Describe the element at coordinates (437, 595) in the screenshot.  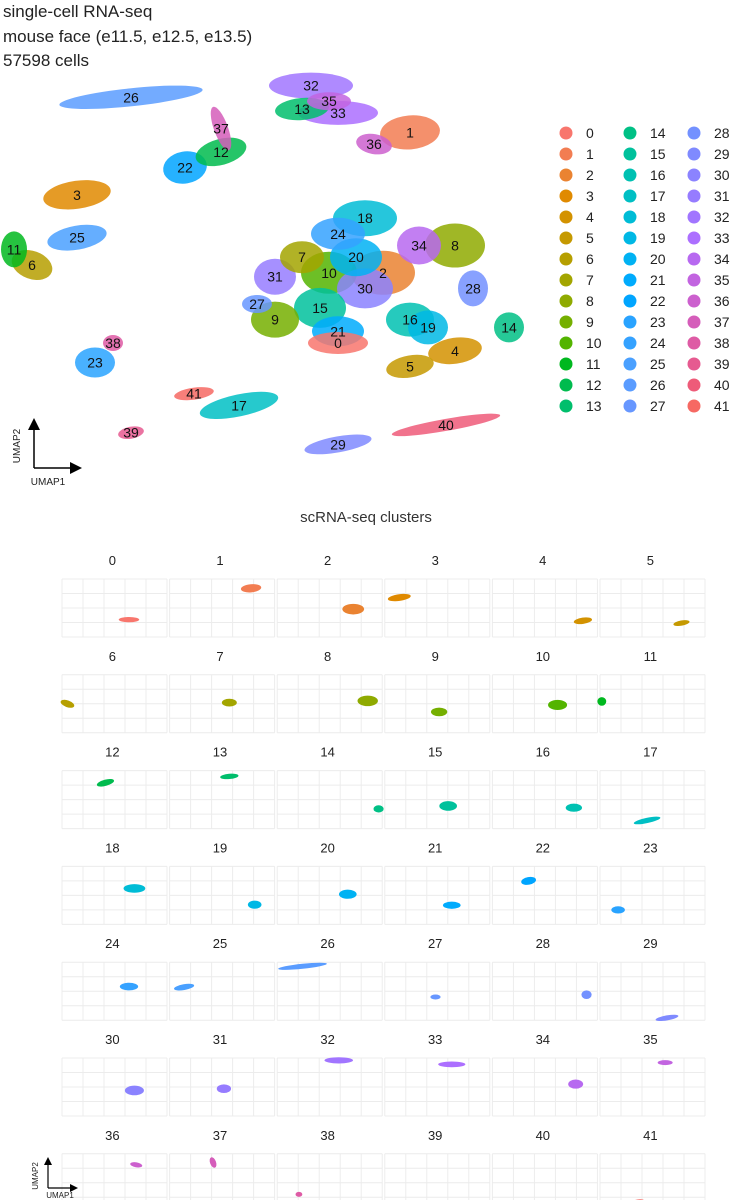
I see `cluster-panel-3: 3` at that location.